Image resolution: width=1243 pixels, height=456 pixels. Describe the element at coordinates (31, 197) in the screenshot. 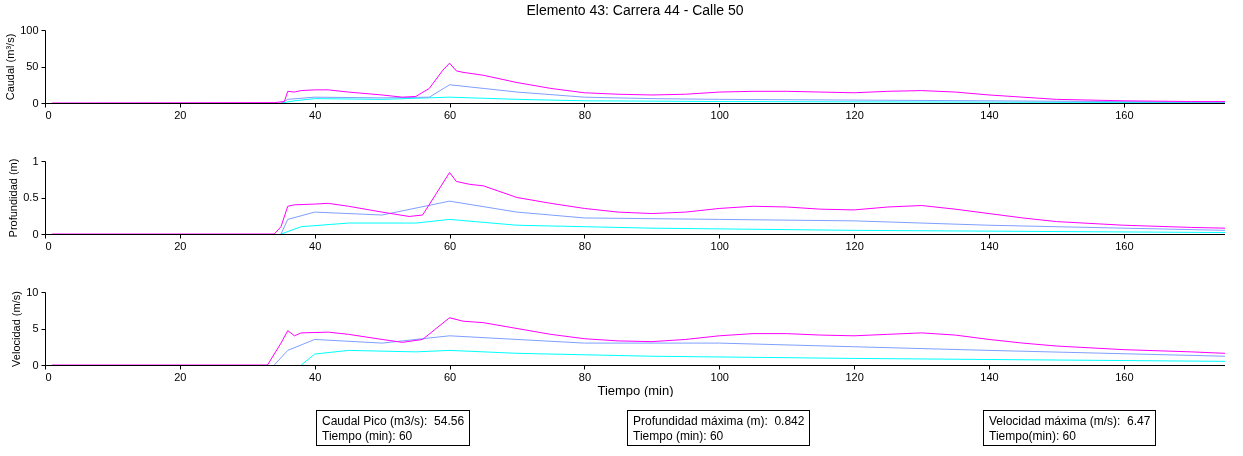

I see `y-tick-label: 0.5` at that location.